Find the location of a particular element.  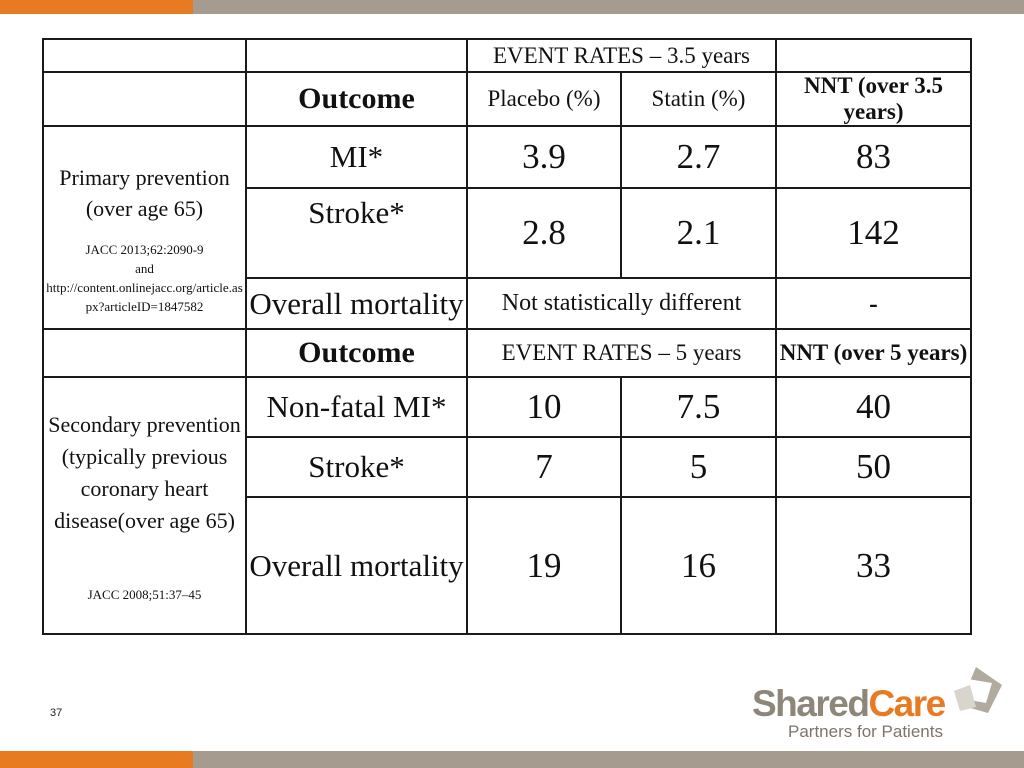

event-rates-5-header: EVENT RATES – 5 years is located at coordinates (621, 353).